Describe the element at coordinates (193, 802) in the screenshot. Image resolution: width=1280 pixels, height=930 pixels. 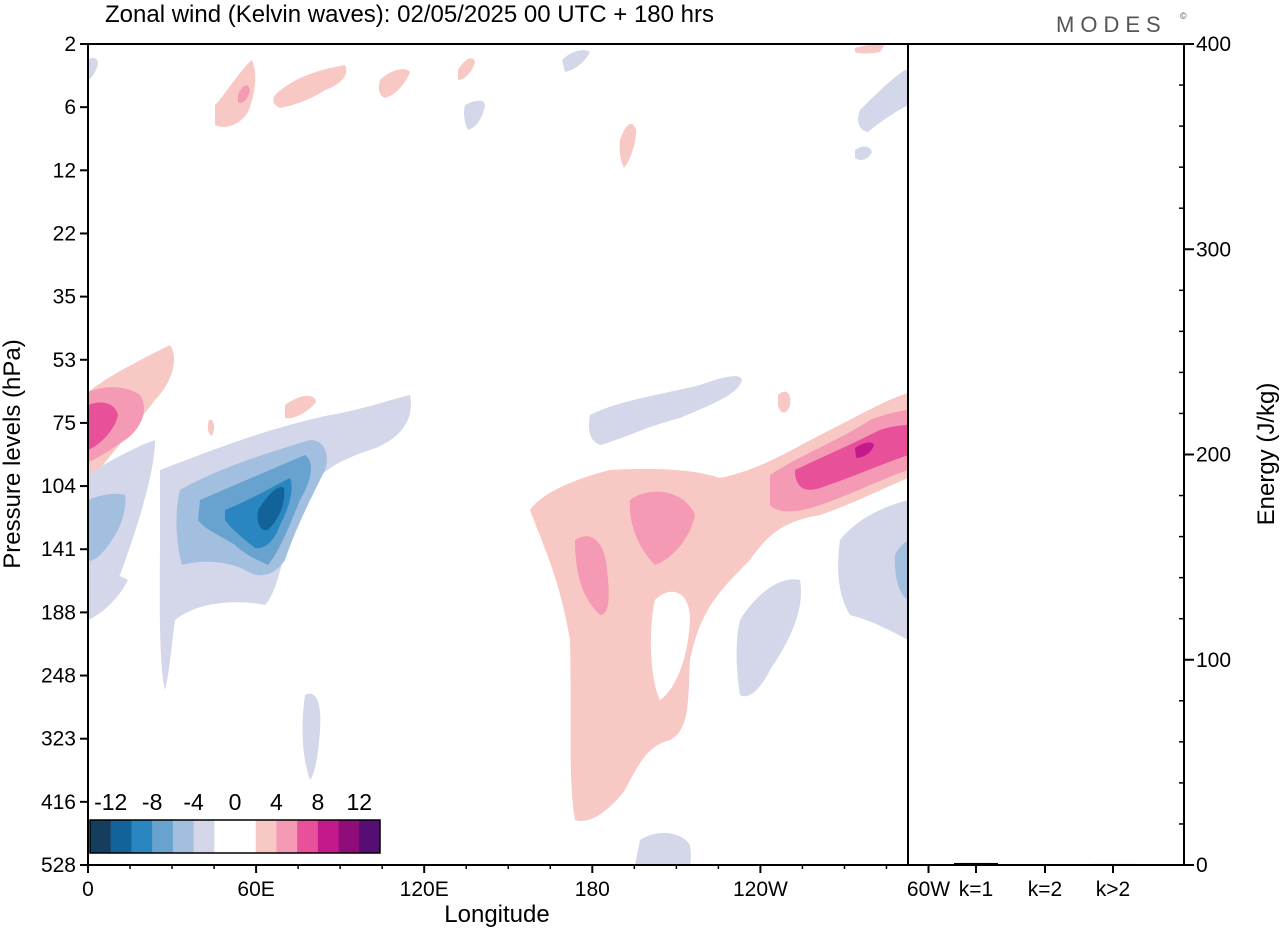
I see `colorbar-label: -4` at that location.